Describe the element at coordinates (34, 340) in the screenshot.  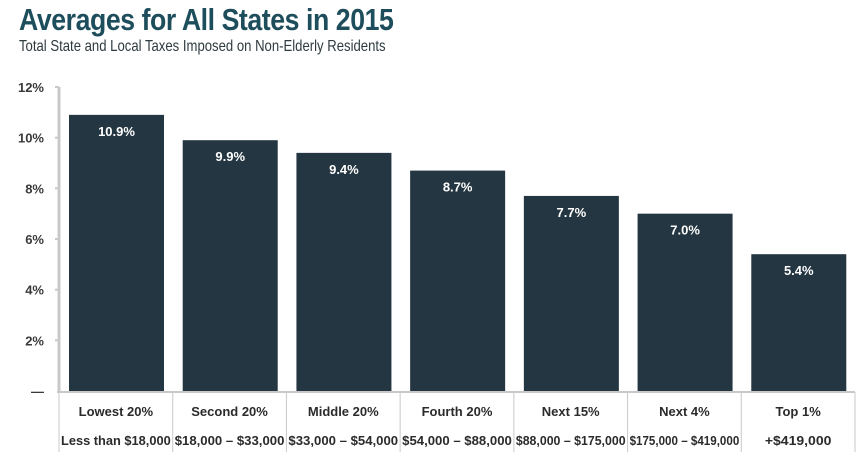
I see `y-tick-label: 2%` at that location.